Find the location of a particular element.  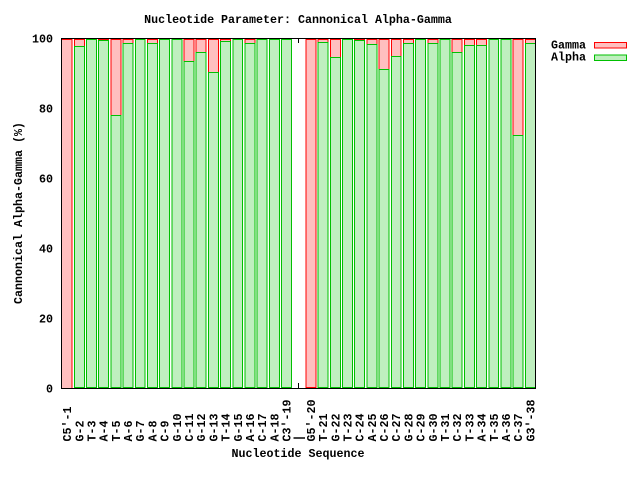

svg-text: T-31 is located at coordinates (446, 428).